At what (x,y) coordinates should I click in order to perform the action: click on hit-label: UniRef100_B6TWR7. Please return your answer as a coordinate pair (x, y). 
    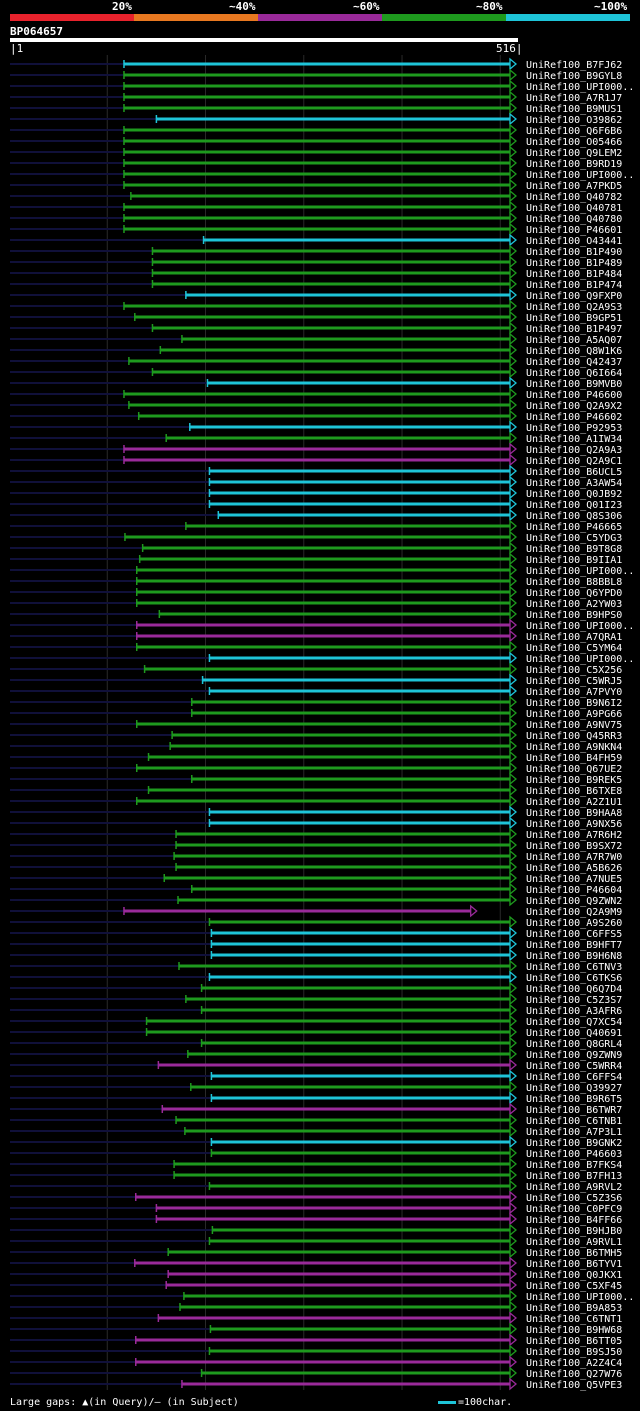
    Looking at the image, I should click on (574, 1110).